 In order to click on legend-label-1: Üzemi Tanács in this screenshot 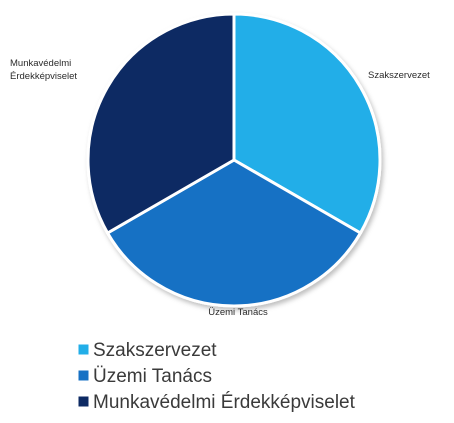, I will do `click(152, 376)`.